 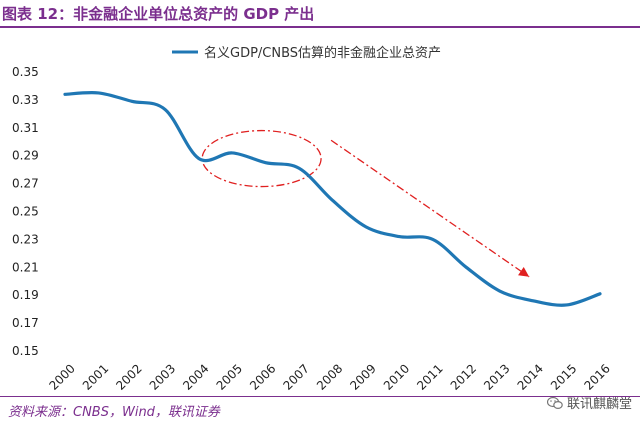 I want to click on source-divider, so click(x=320, y=396).